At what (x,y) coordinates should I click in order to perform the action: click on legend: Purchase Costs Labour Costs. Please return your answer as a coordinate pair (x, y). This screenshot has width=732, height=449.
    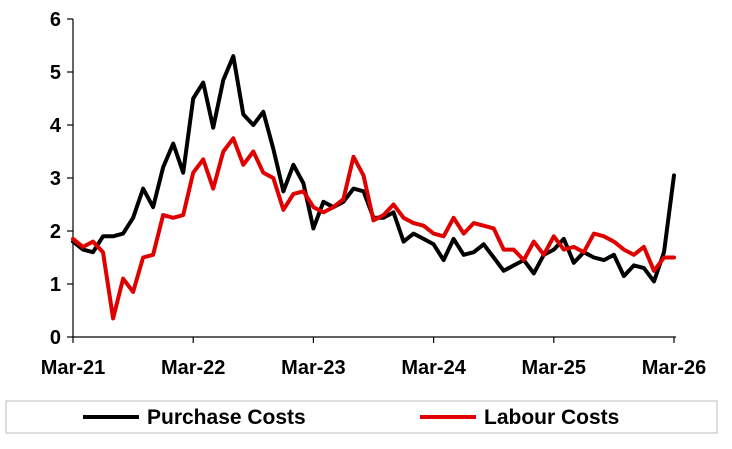
    Looking at the image, I should click on (361, 417).